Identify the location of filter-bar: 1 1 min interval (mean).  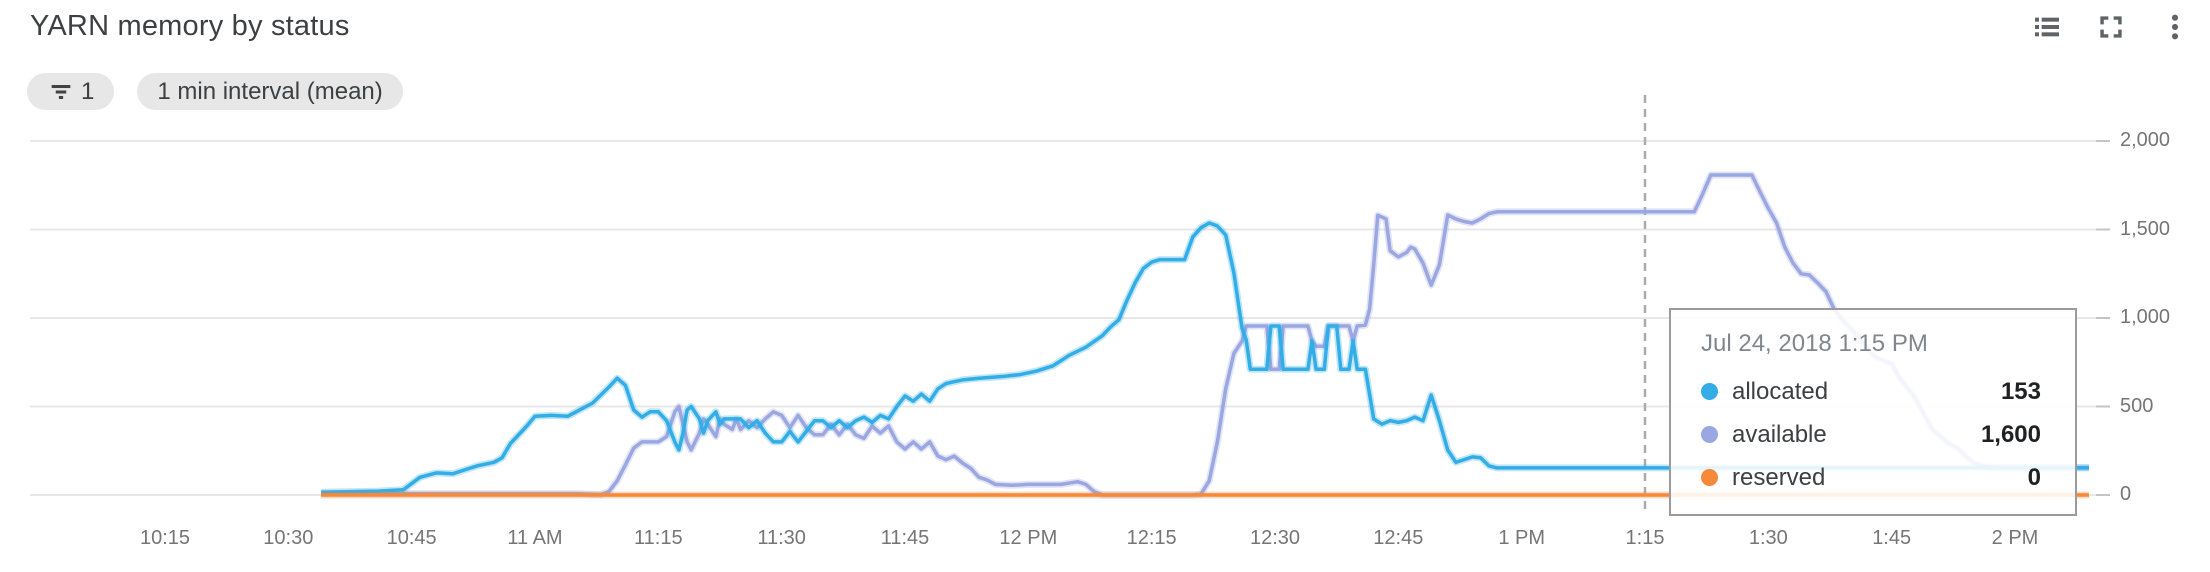
(215, 91).